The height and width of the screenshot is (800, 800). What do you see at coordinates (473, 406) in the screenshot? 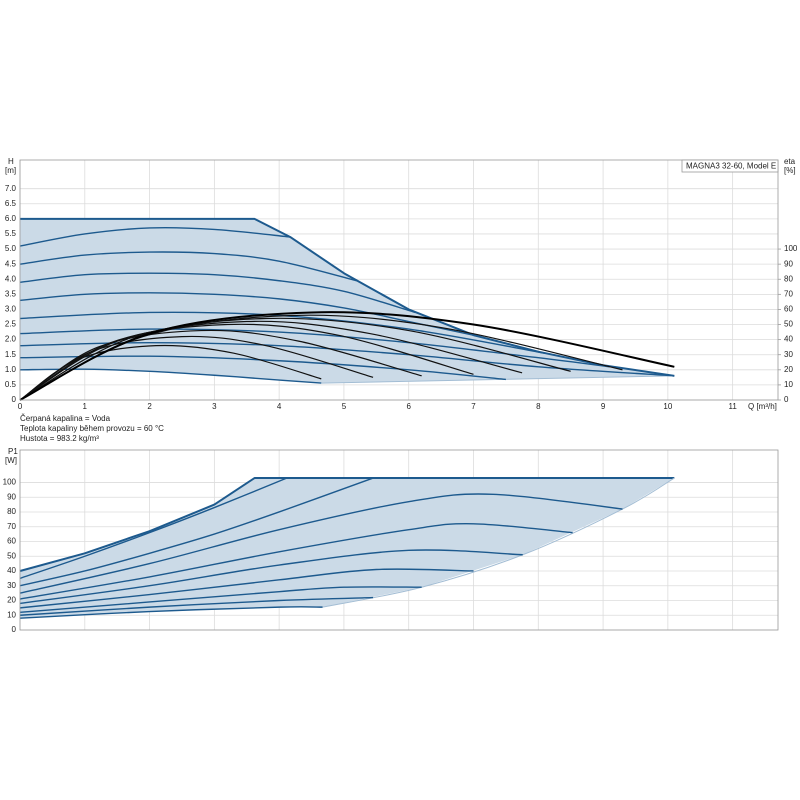
I see `x-tick-label: 7` at bounding box center [473, 406].